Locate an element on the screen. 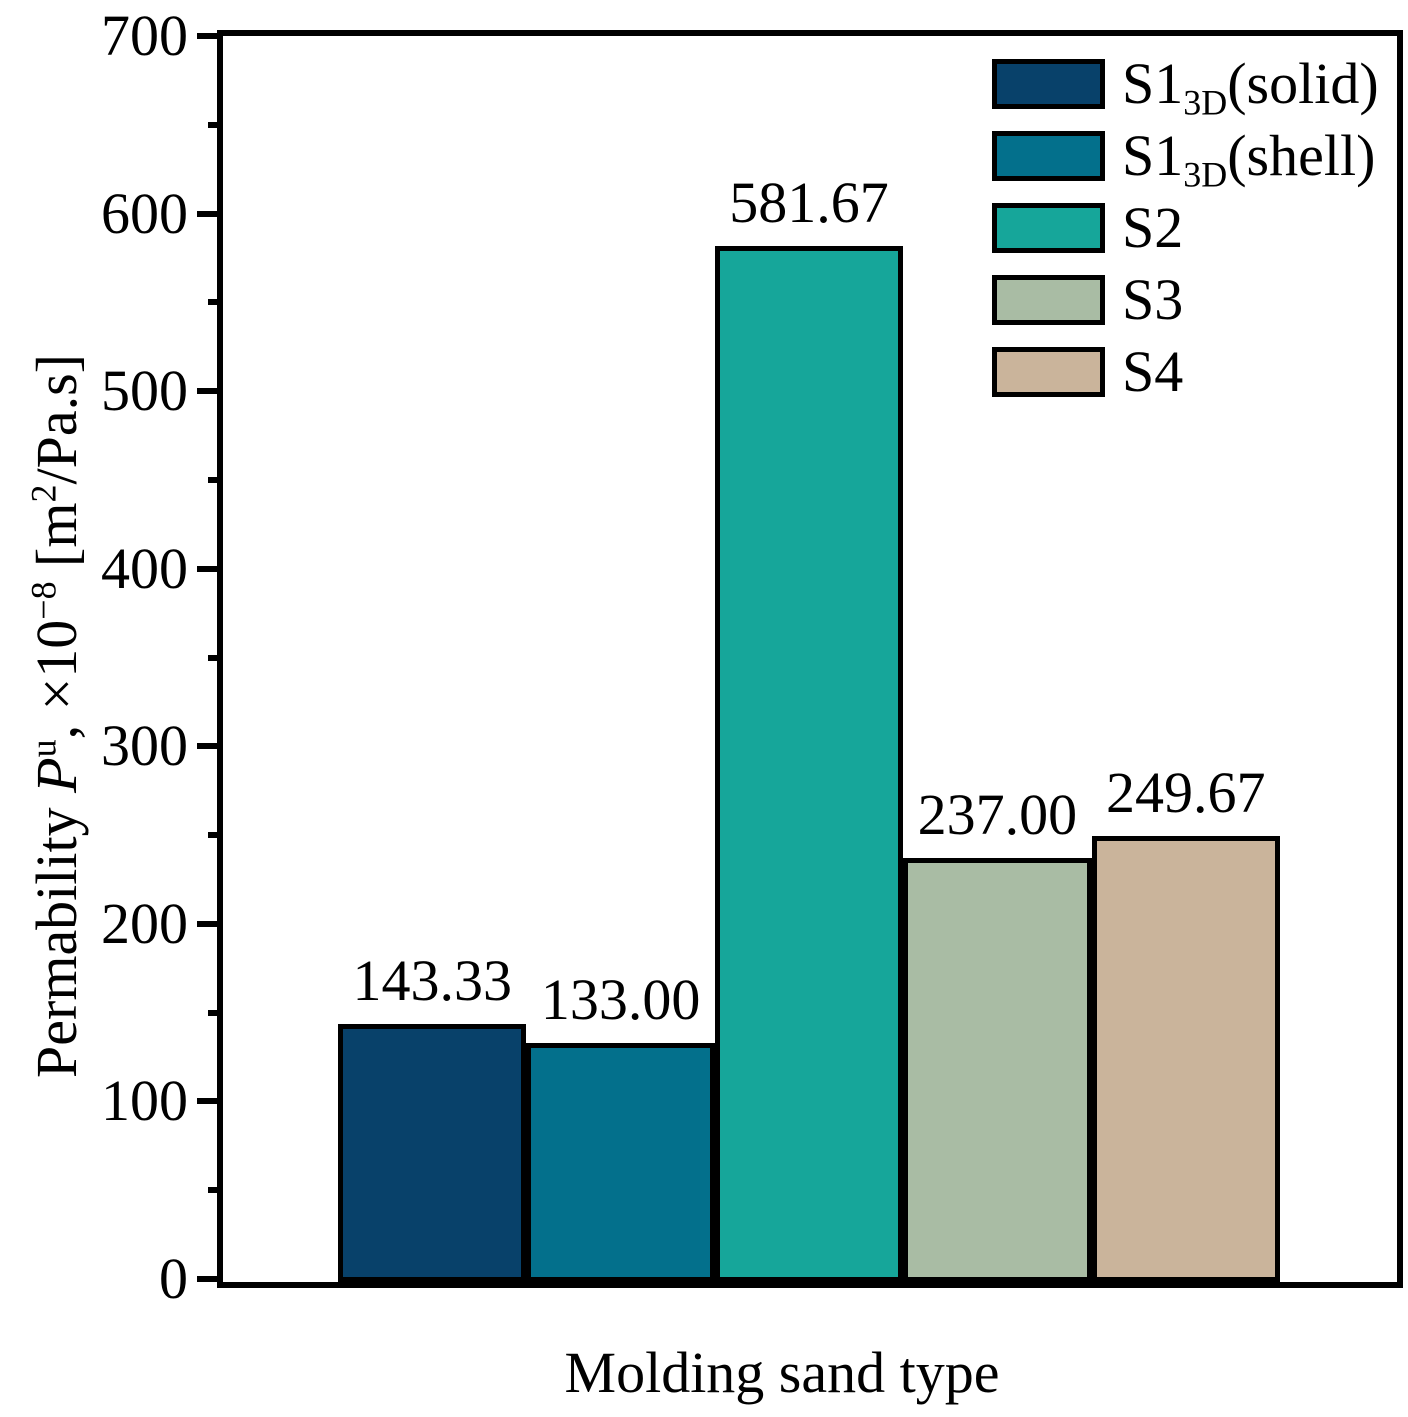 The width and height of the screenshot is (1408, 1417). y-tick-label: 400 is located at coordinates (144, 568).